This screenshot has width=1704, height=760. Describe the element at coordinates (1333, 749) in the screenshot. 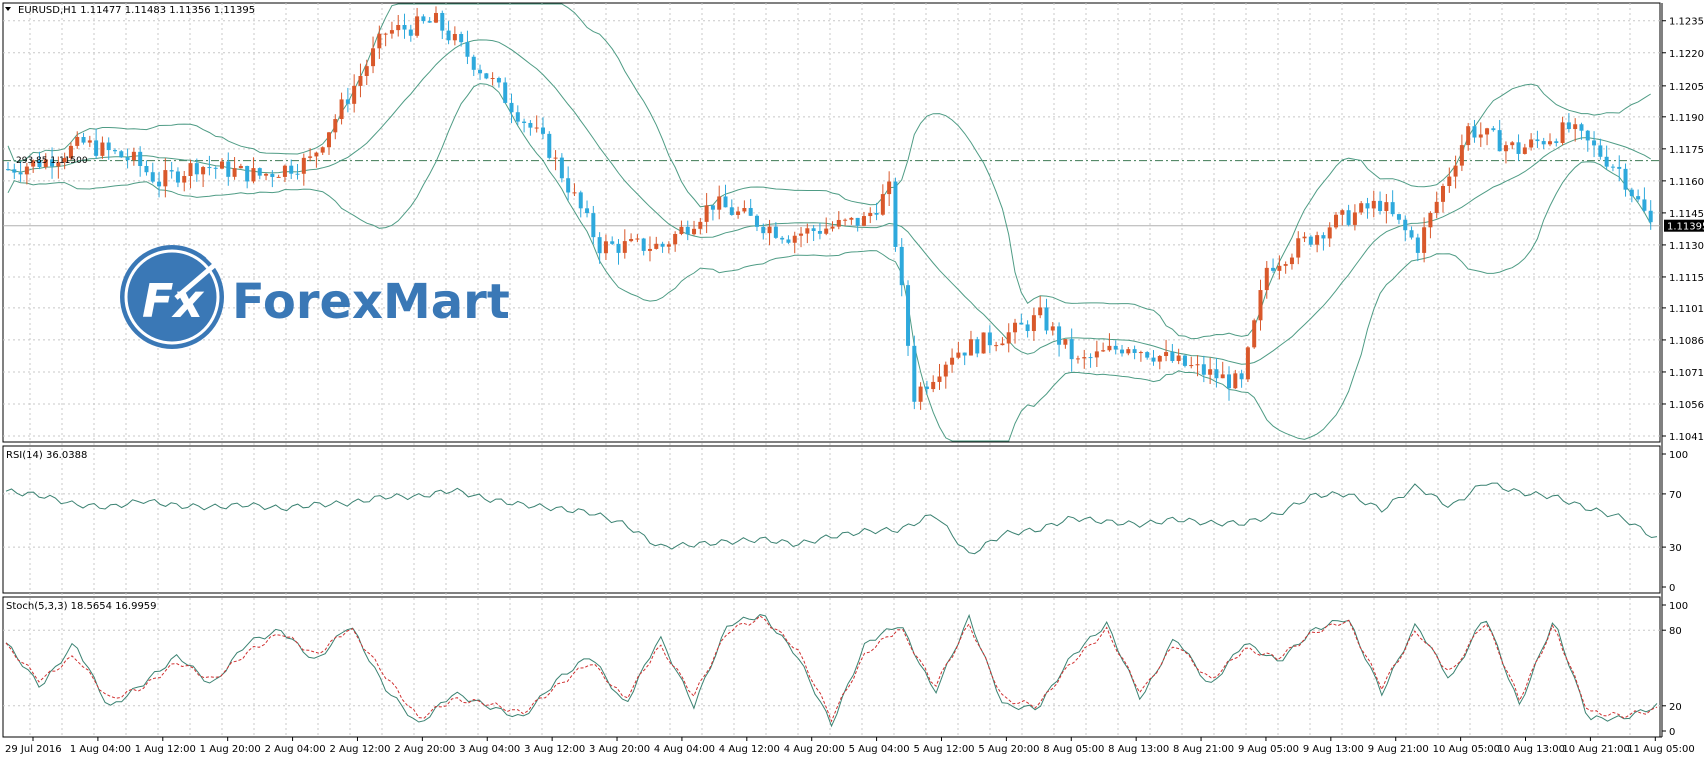

I see `time-tick-label: 9 Aug 13:00` at that location.